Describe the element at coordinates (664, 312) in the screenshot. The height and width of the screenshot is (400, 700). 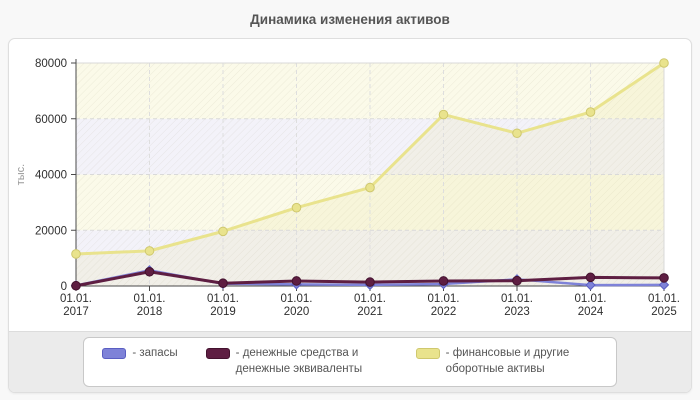
I see `svg-text: 2025` at that location.